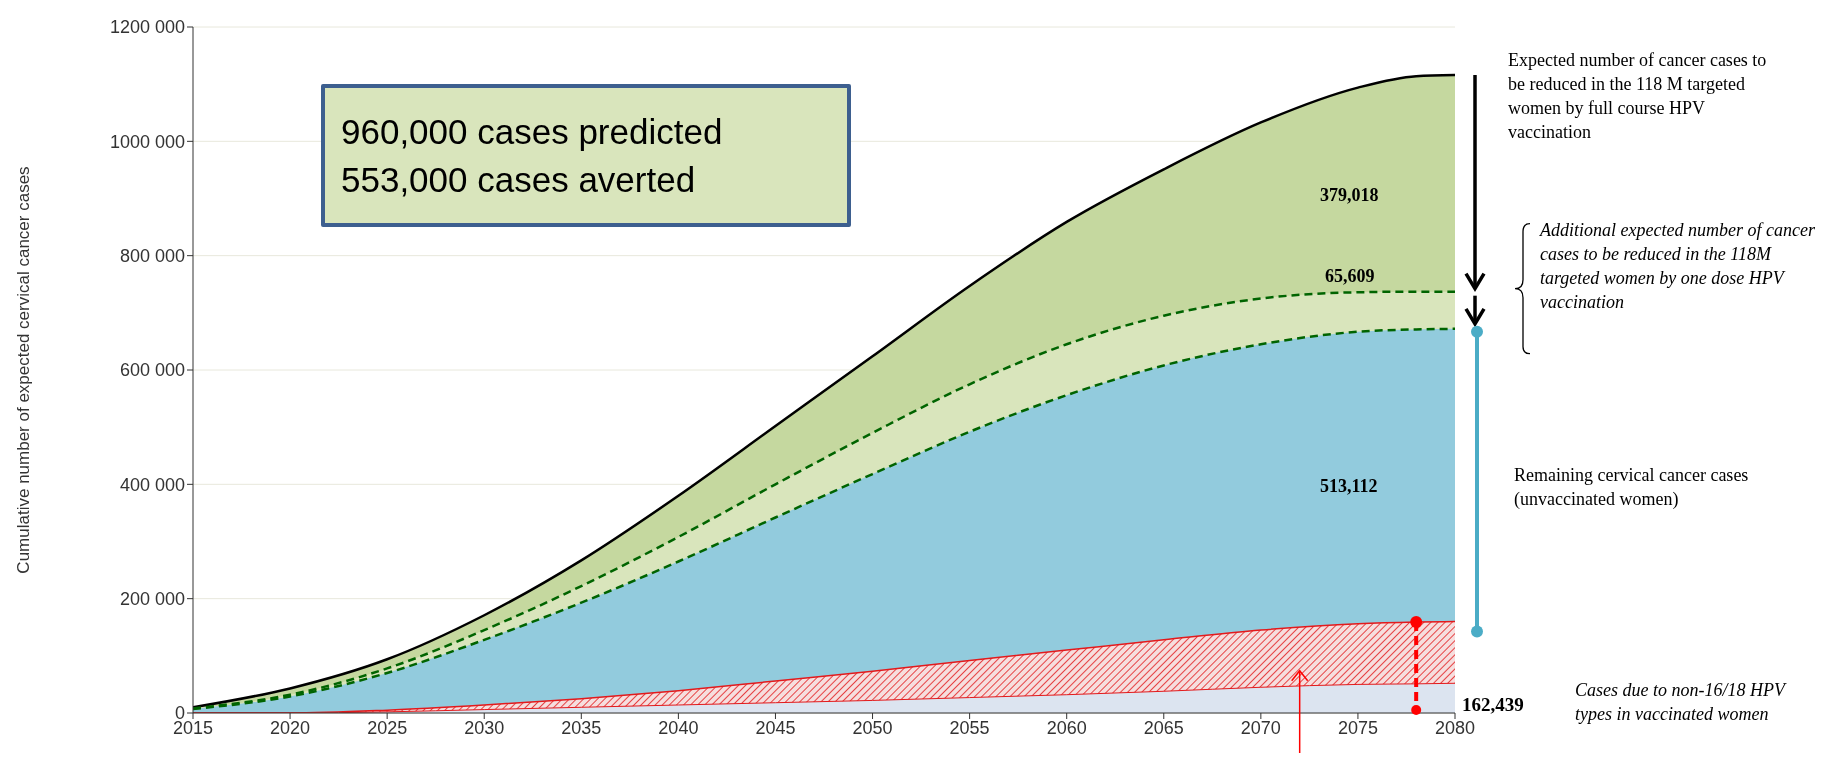 The height and width of the screenshot is (761, 1835). I want to click on x-tick-label: 2035, so click(581, 727).